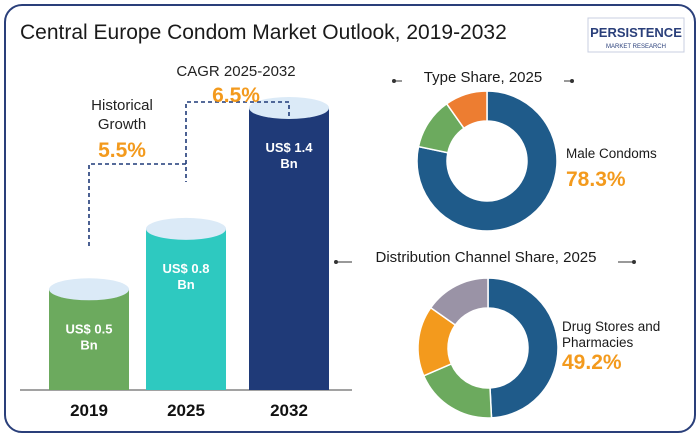  Describe the element at coordinates (611, 326) in the screenshot. I see `distribution-highlight-label: Drug Stores and` at that location.